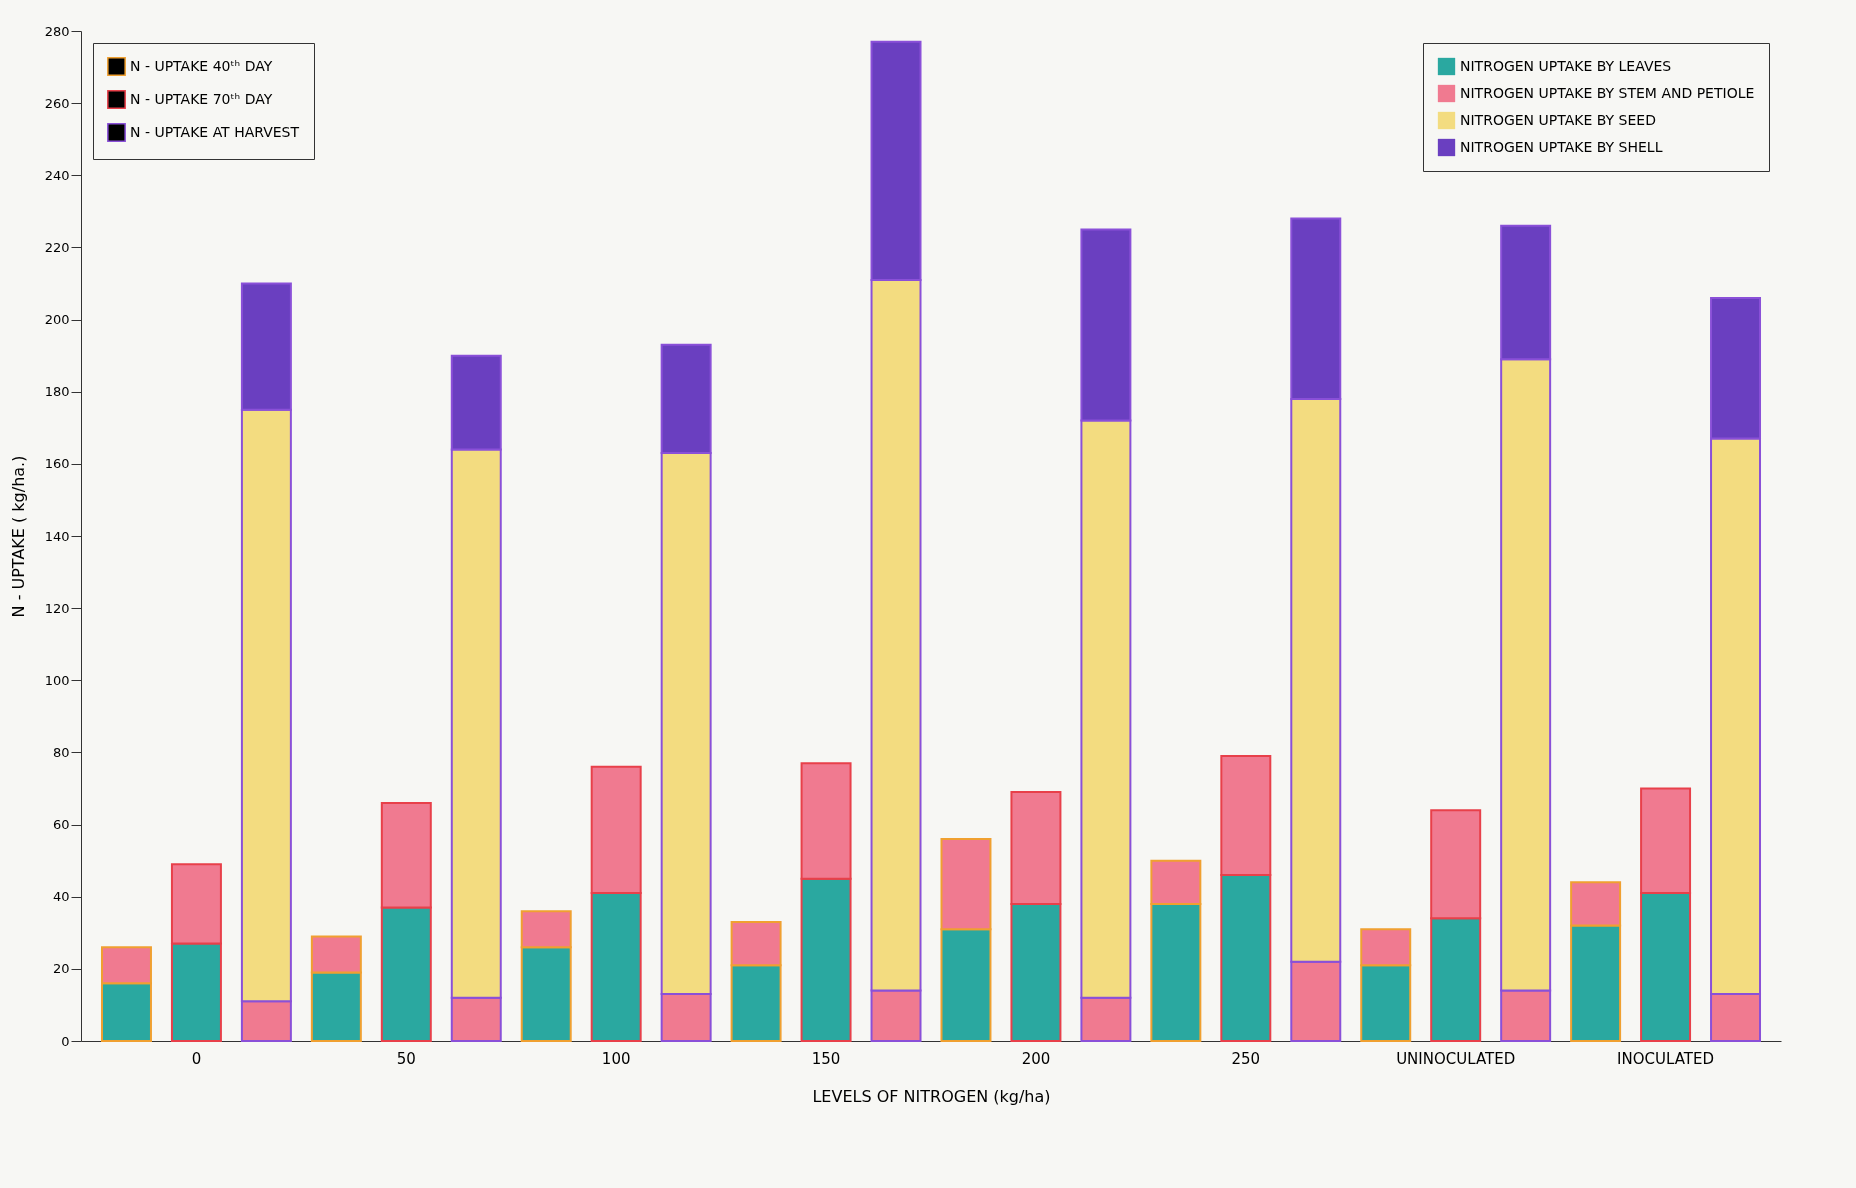  I want to click on y-tick-label: 260, so click(57, 103).